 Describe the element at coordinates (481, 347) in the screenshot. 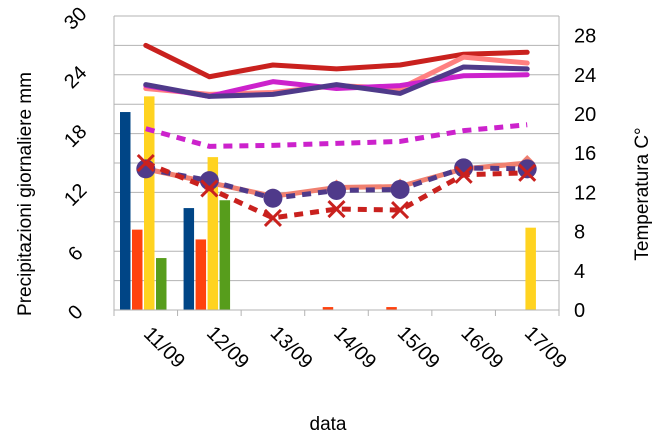

I see `x-tick-label: 16/09` at that location.